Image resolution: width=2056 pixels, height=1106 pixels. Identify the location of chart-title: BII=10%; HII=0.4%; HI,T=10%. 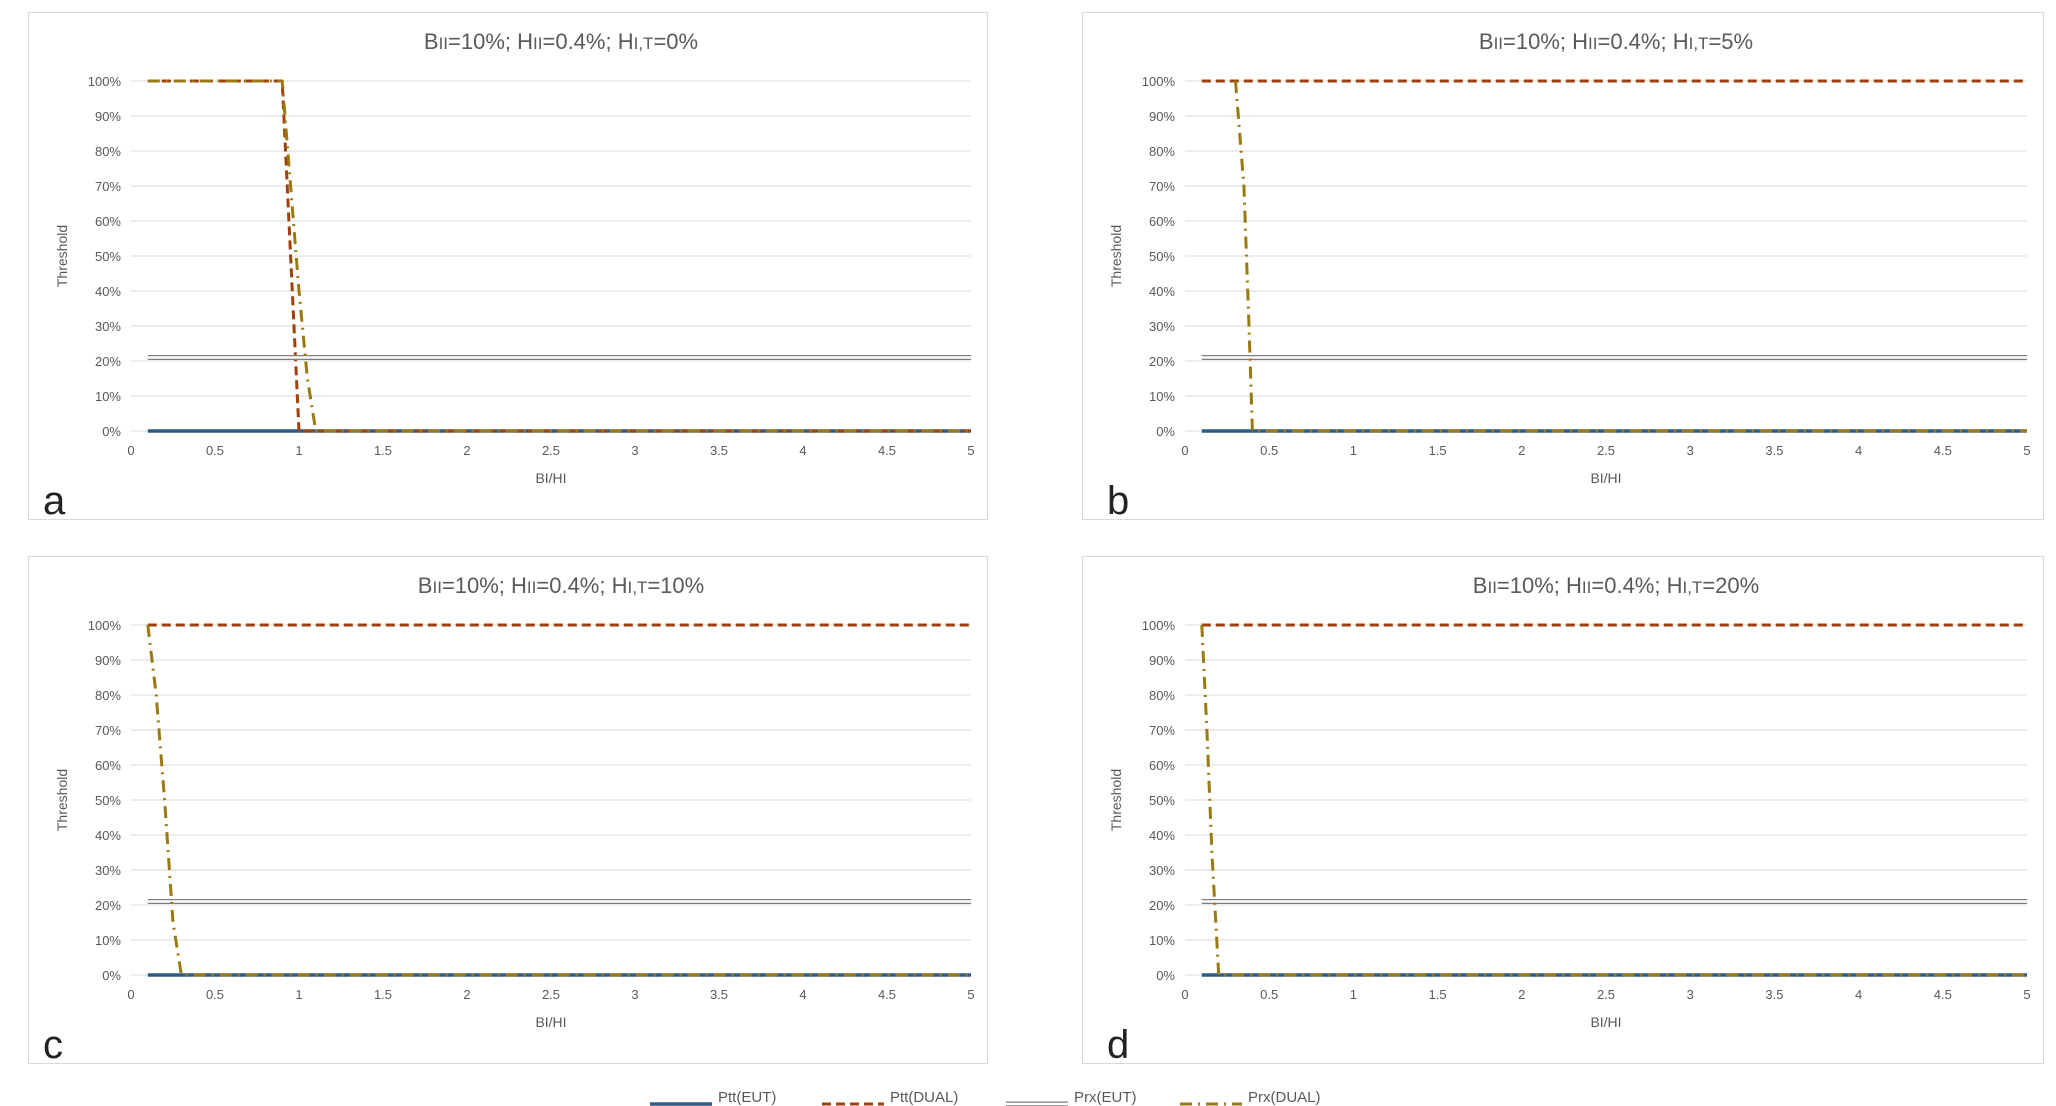
(561, 585).